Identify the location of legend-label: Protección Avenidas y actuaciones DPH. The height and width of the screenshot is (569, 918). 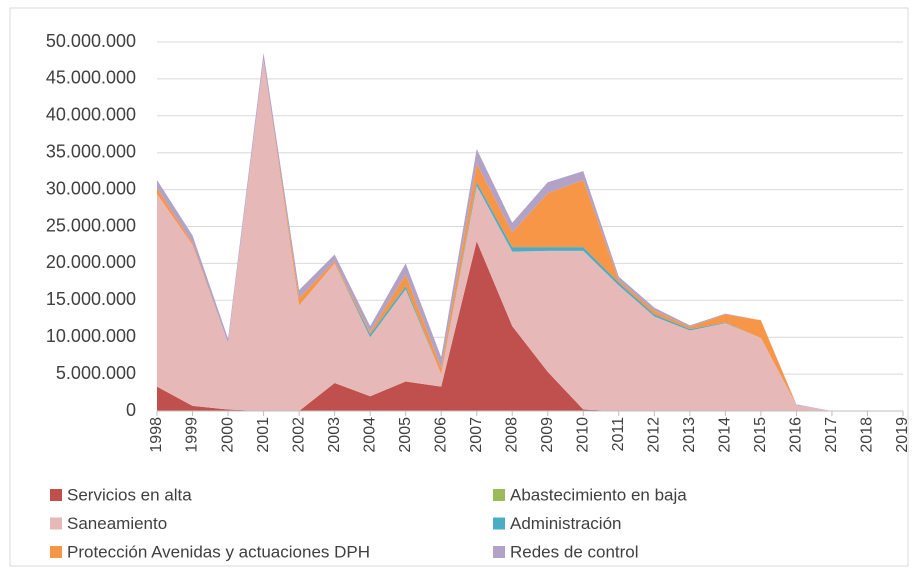
(218, 551).